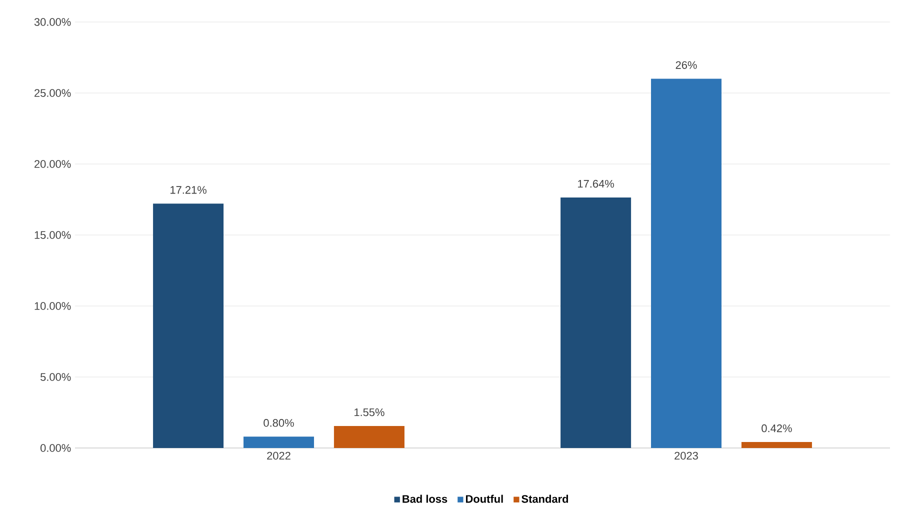 The width and height of the screenshot is (904, 527). I want to click on data-label: 0.80%, so click(279, 423).